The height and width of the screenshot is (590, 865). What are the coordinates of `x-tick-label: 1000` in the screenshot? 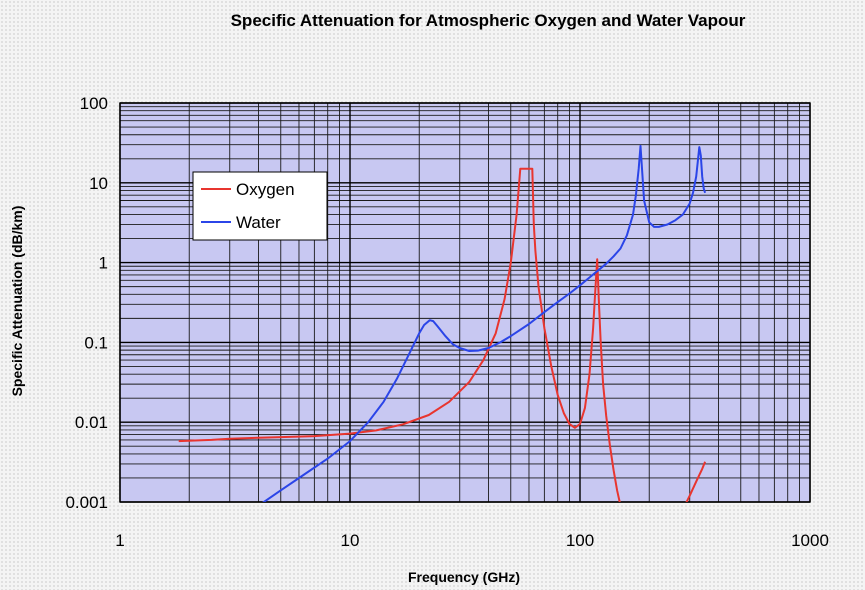 It's located at (810, 540).